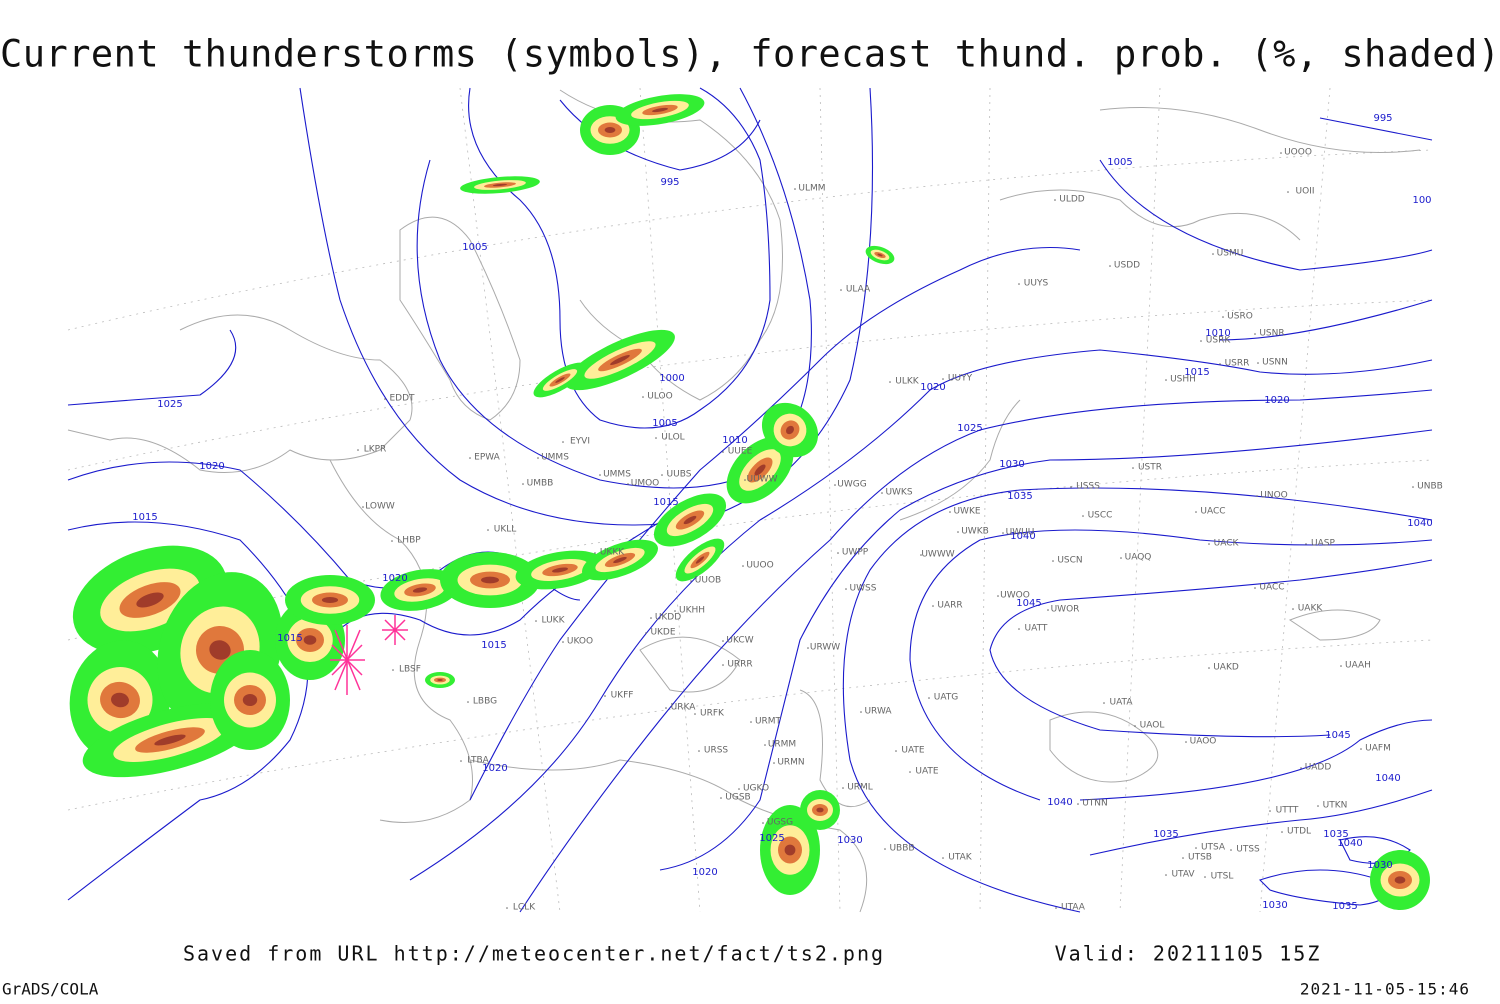  What do you see at coordinates (1385, 989) in the screenshot?
I see `timestamp: 2021-11-05-15:46` at bounding box center [1385, 989].